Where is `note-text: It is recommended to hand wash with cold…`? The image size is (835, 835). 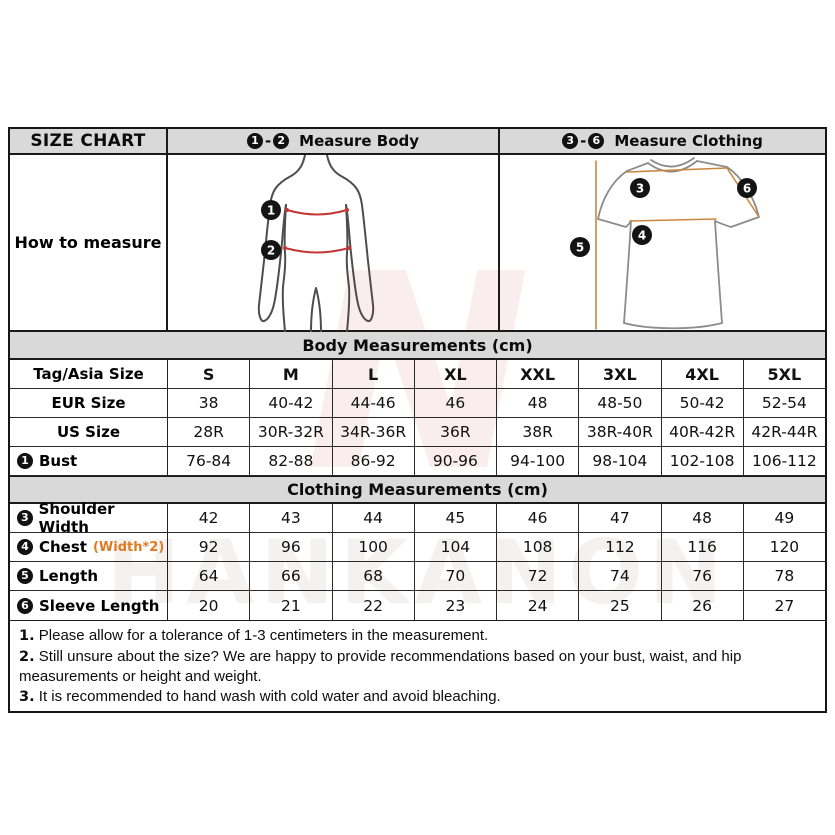
note-text: It is recommended to hand wash with cold… is located at coordinates (269, 696).